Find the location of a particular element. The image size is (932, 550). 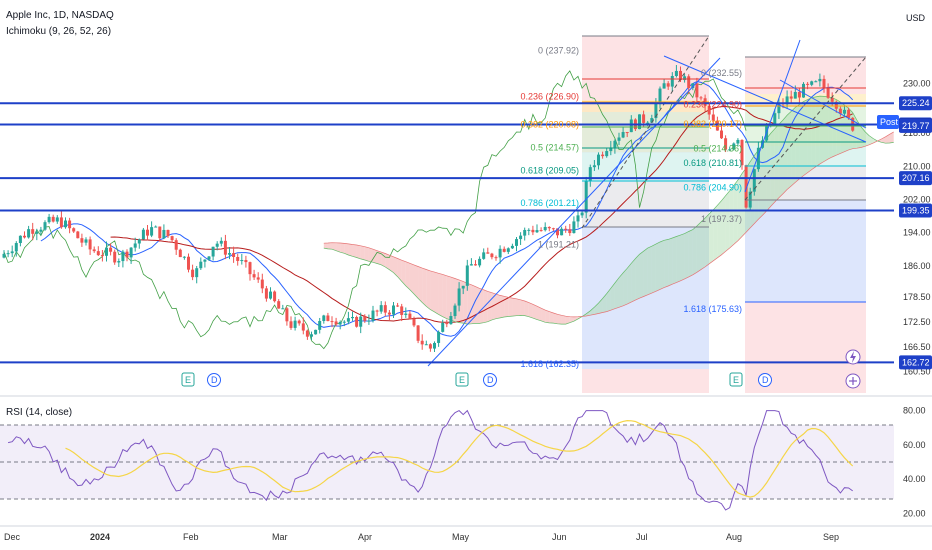

fib2-label-6: 1 (197.37) is located at coordinates (721, 219).